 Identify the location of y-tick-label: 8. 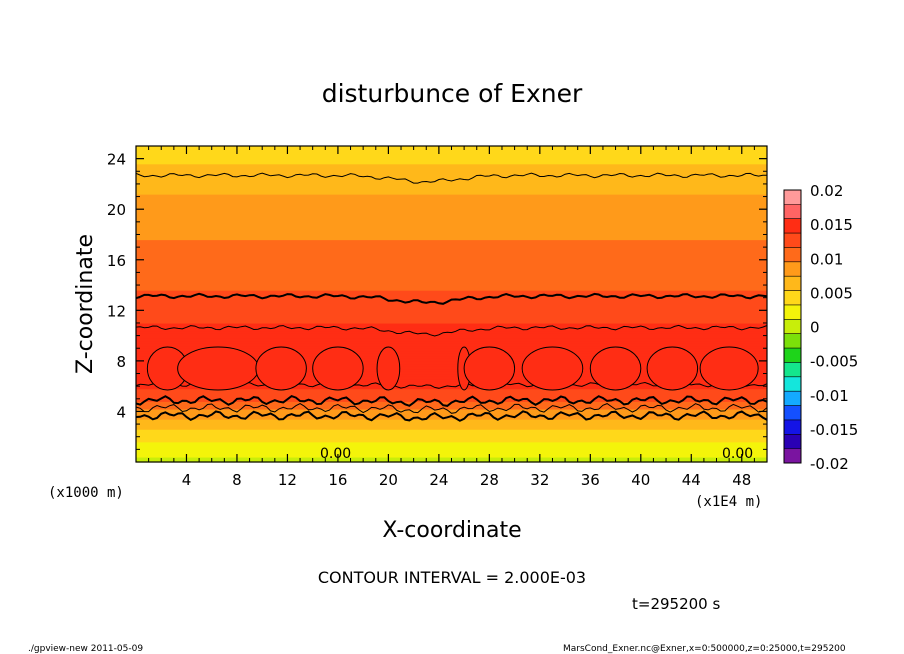
(121, 362).